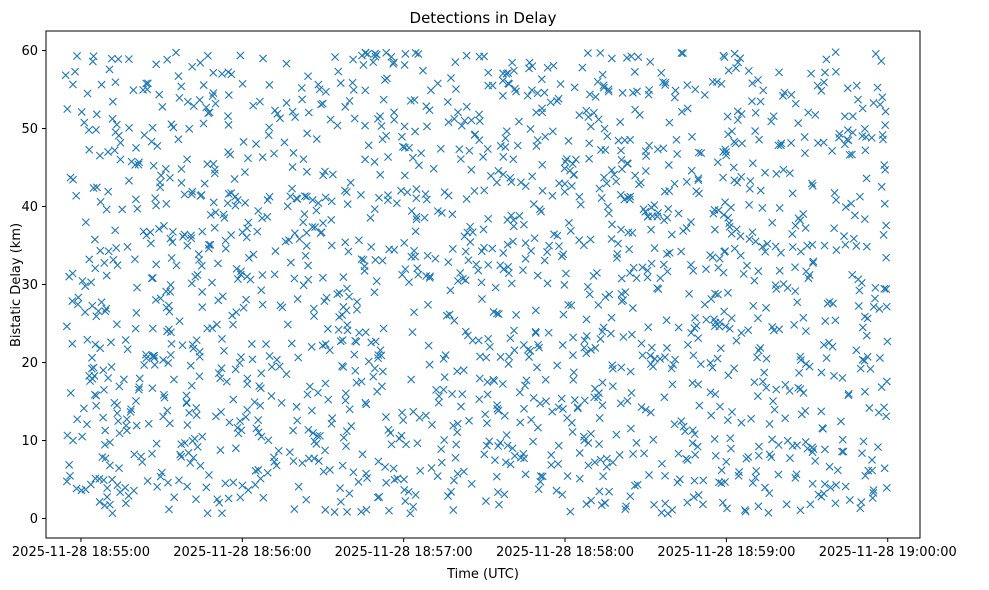 The image size is (989, 590). I want to click on y-tick-label: 10, so click(29, 441).